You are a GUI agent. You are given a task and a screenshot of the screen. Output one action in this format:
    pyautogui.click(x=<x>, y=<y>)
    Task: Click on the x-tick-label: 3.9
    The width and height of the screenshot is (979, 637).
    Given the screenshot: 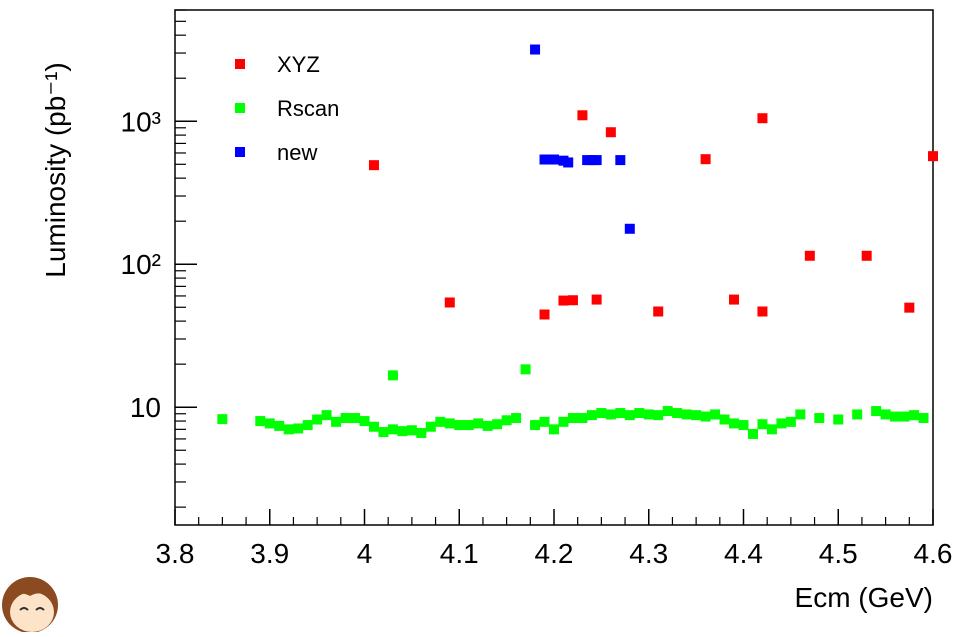 What is the action you would take?
    pyautogui.click(x=269, y=553)
    